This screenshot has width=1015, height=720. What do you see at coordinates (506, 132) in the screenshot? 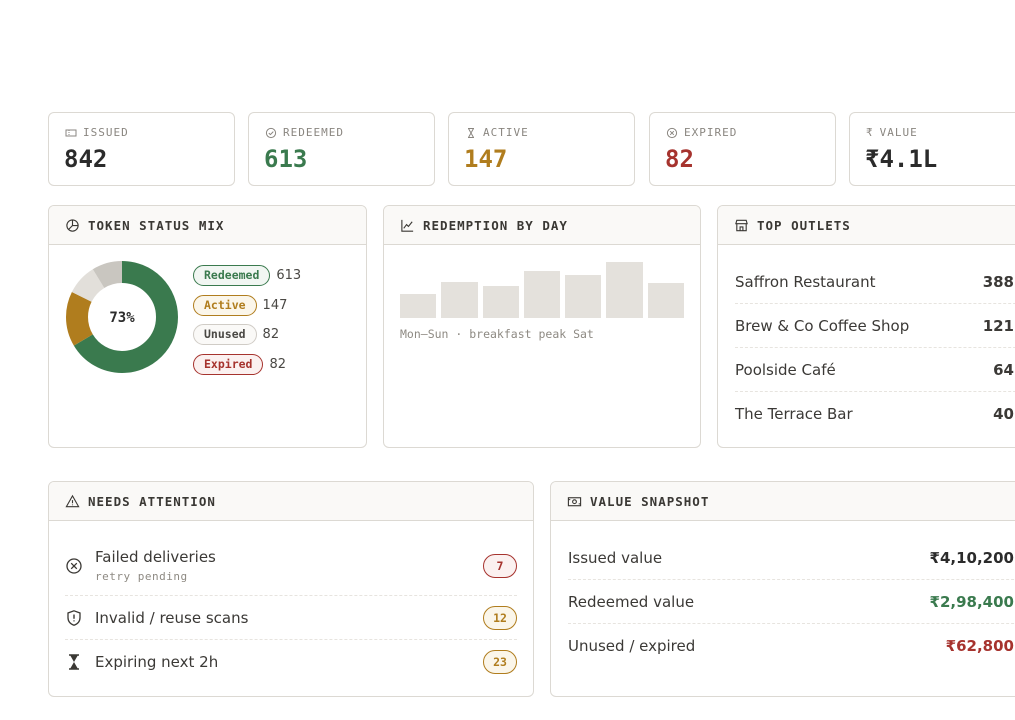
I see `kpi-label: ACTIVE` at bounding box center [506, 132].